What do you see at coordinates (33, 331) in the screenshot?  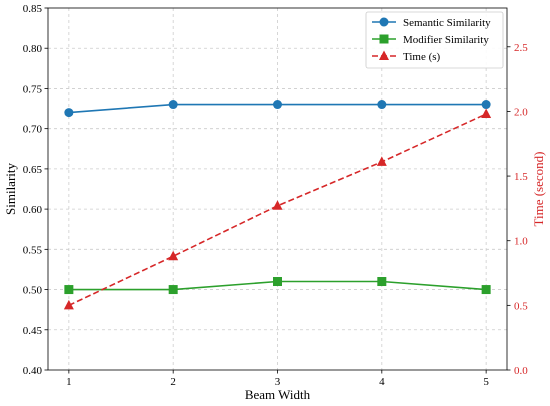 I see `y-tick-label: 0.45` at bounding box center [33, 331].